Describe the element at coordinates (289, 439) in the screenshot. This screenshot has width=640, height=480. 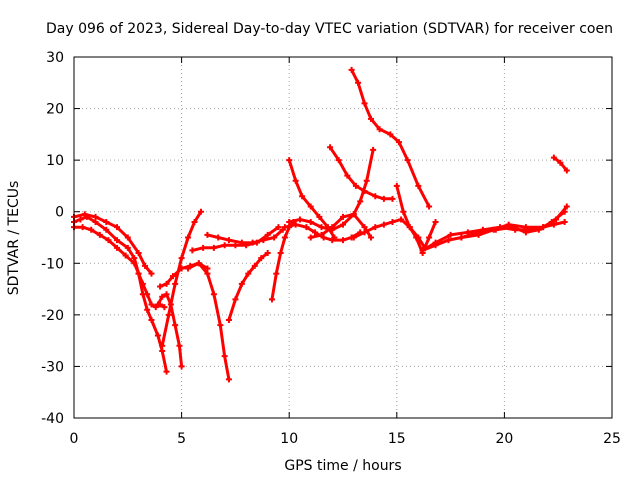
I see `x-tick-label: 10` at that location.